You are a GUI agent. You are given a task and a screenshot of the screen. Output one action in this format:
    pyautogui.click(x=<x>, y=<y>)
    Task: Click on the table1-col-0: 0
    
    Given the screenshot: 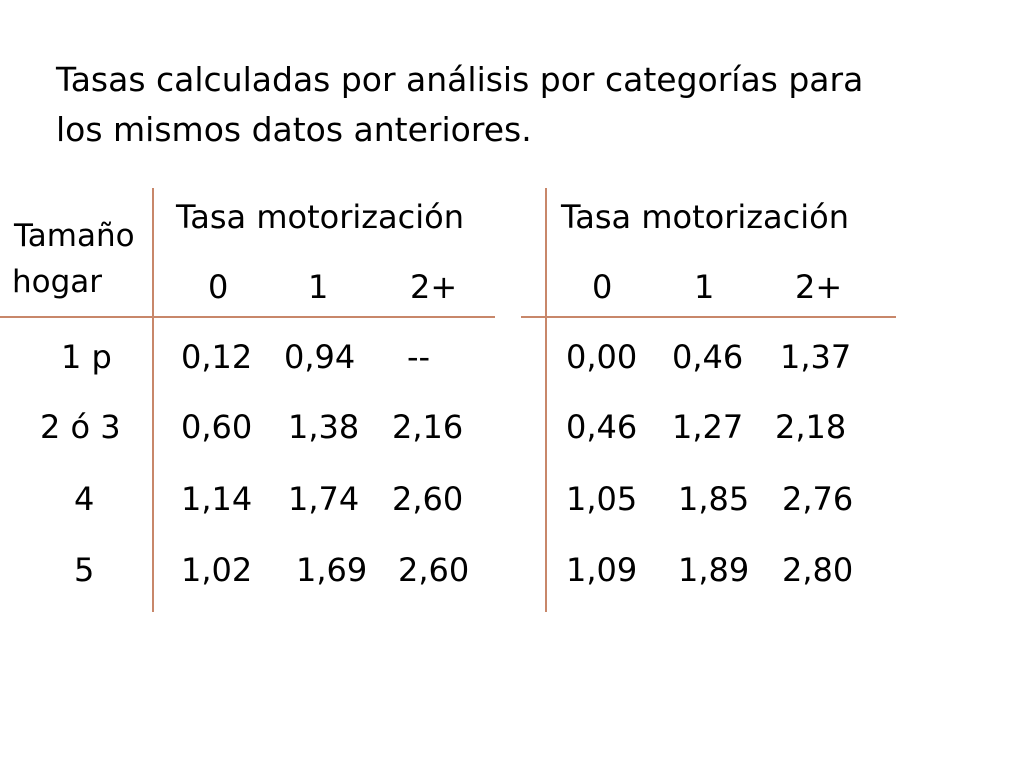 What is the action you would take?
    pyautogui.click(x=218, y=287)
    